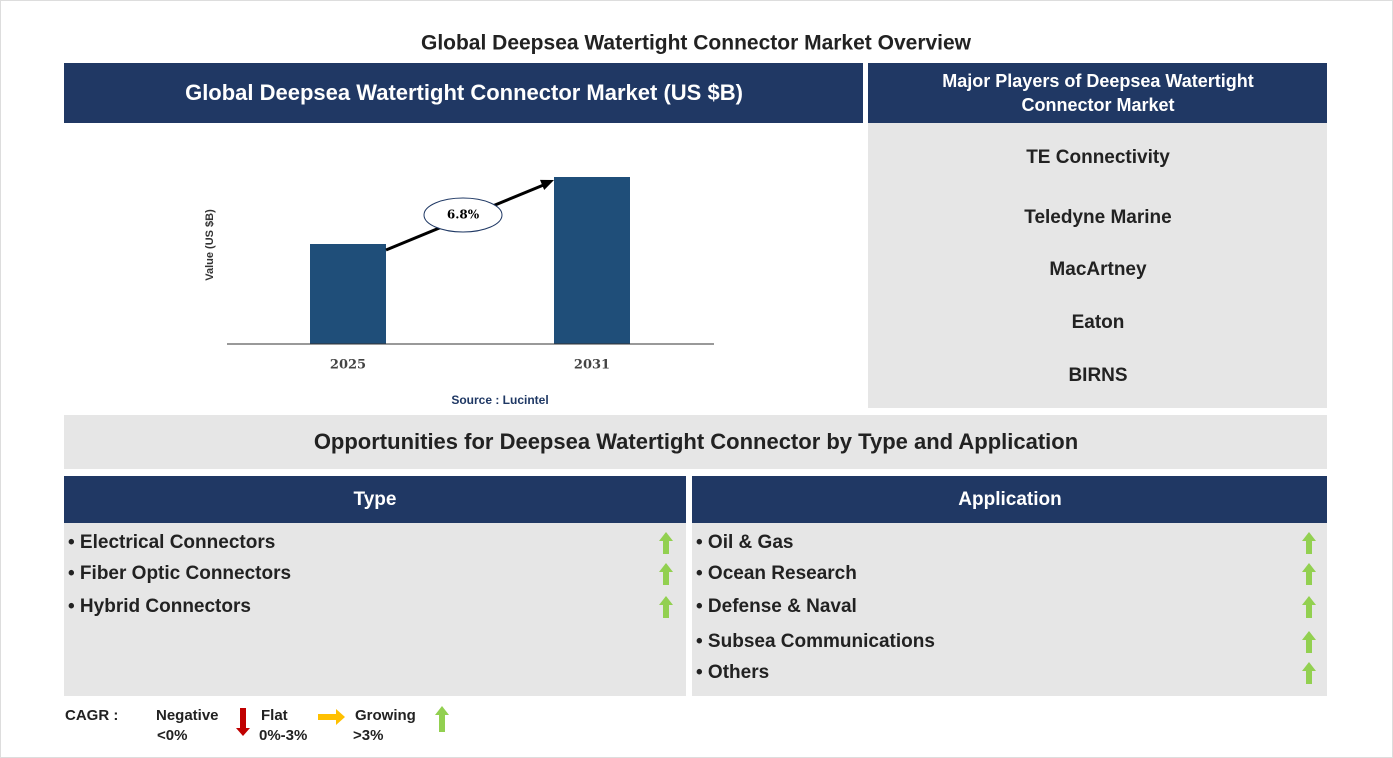  I want to click on app-header-bg, so click(1009, 499).